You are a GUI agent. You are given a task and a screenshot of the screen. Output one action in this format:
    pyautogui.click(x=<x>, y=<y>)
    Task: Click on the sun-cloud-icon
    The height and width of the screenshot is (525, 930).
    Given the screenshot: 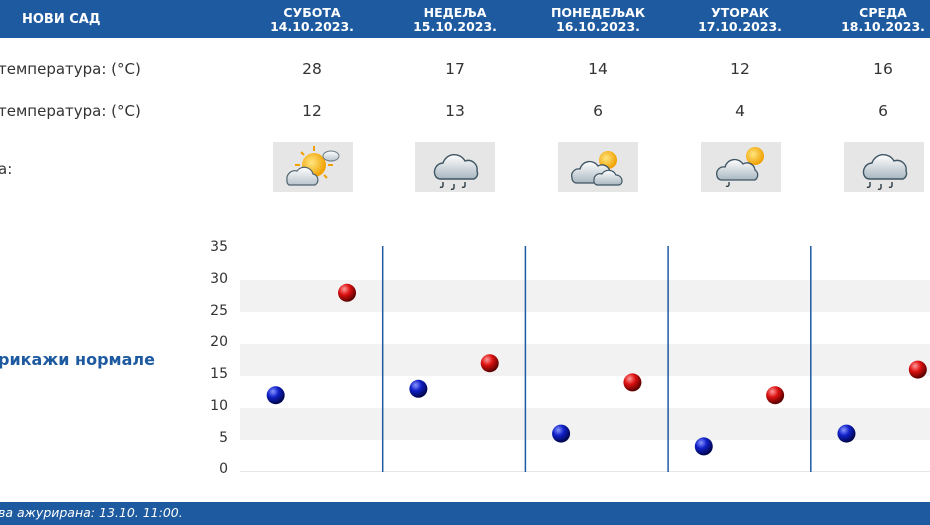 What is the action you would take?
    pyautogui.click(x=313, y=167)
    